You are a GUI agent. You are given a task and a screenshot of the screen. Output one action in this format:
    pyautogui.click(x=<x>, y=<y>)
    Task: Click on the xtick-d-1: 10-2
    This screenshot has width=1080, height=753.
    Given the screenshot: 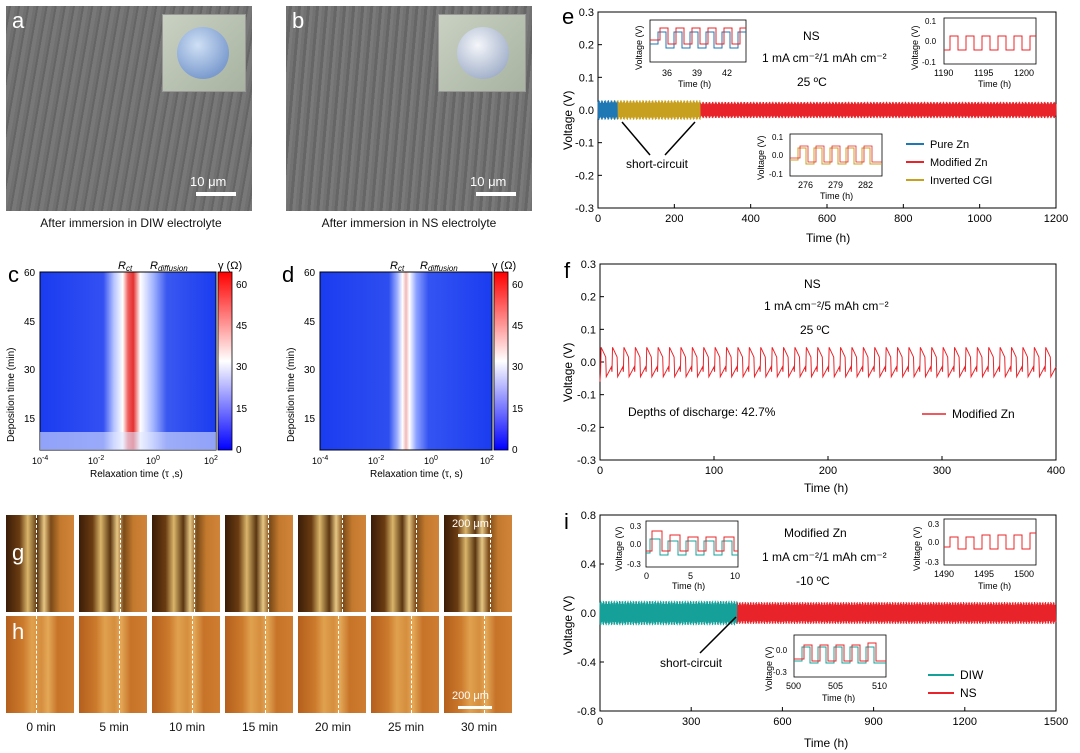 What is the action you would take?
    pyautogui.click(x=376, y=460)
    